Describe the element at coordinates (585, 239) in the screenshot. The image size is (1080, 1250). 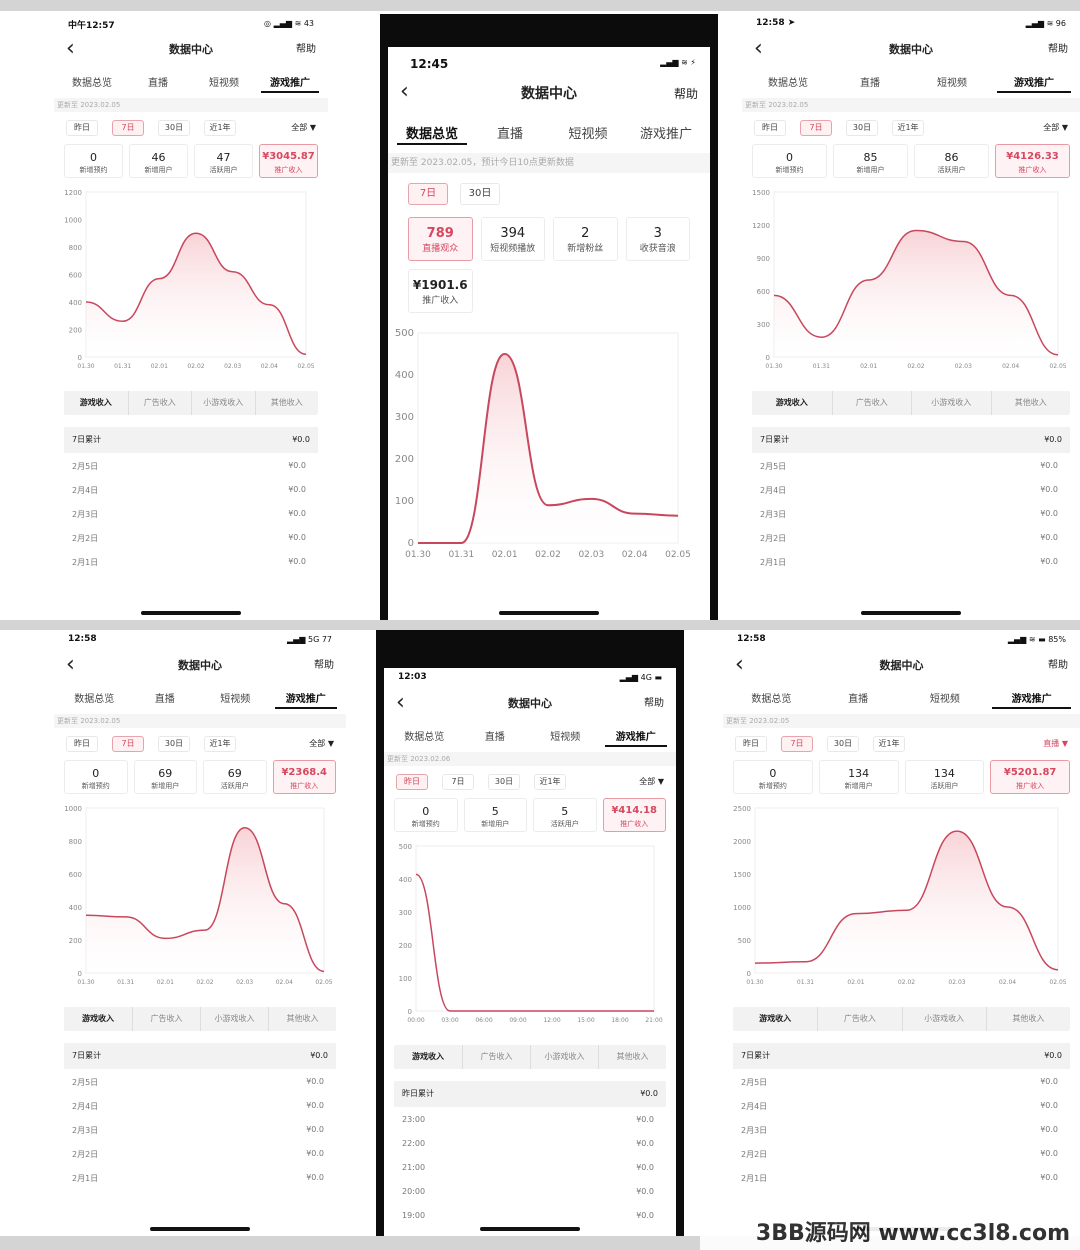
I see `metric-card-3: 2 新增粉丝` at that location.